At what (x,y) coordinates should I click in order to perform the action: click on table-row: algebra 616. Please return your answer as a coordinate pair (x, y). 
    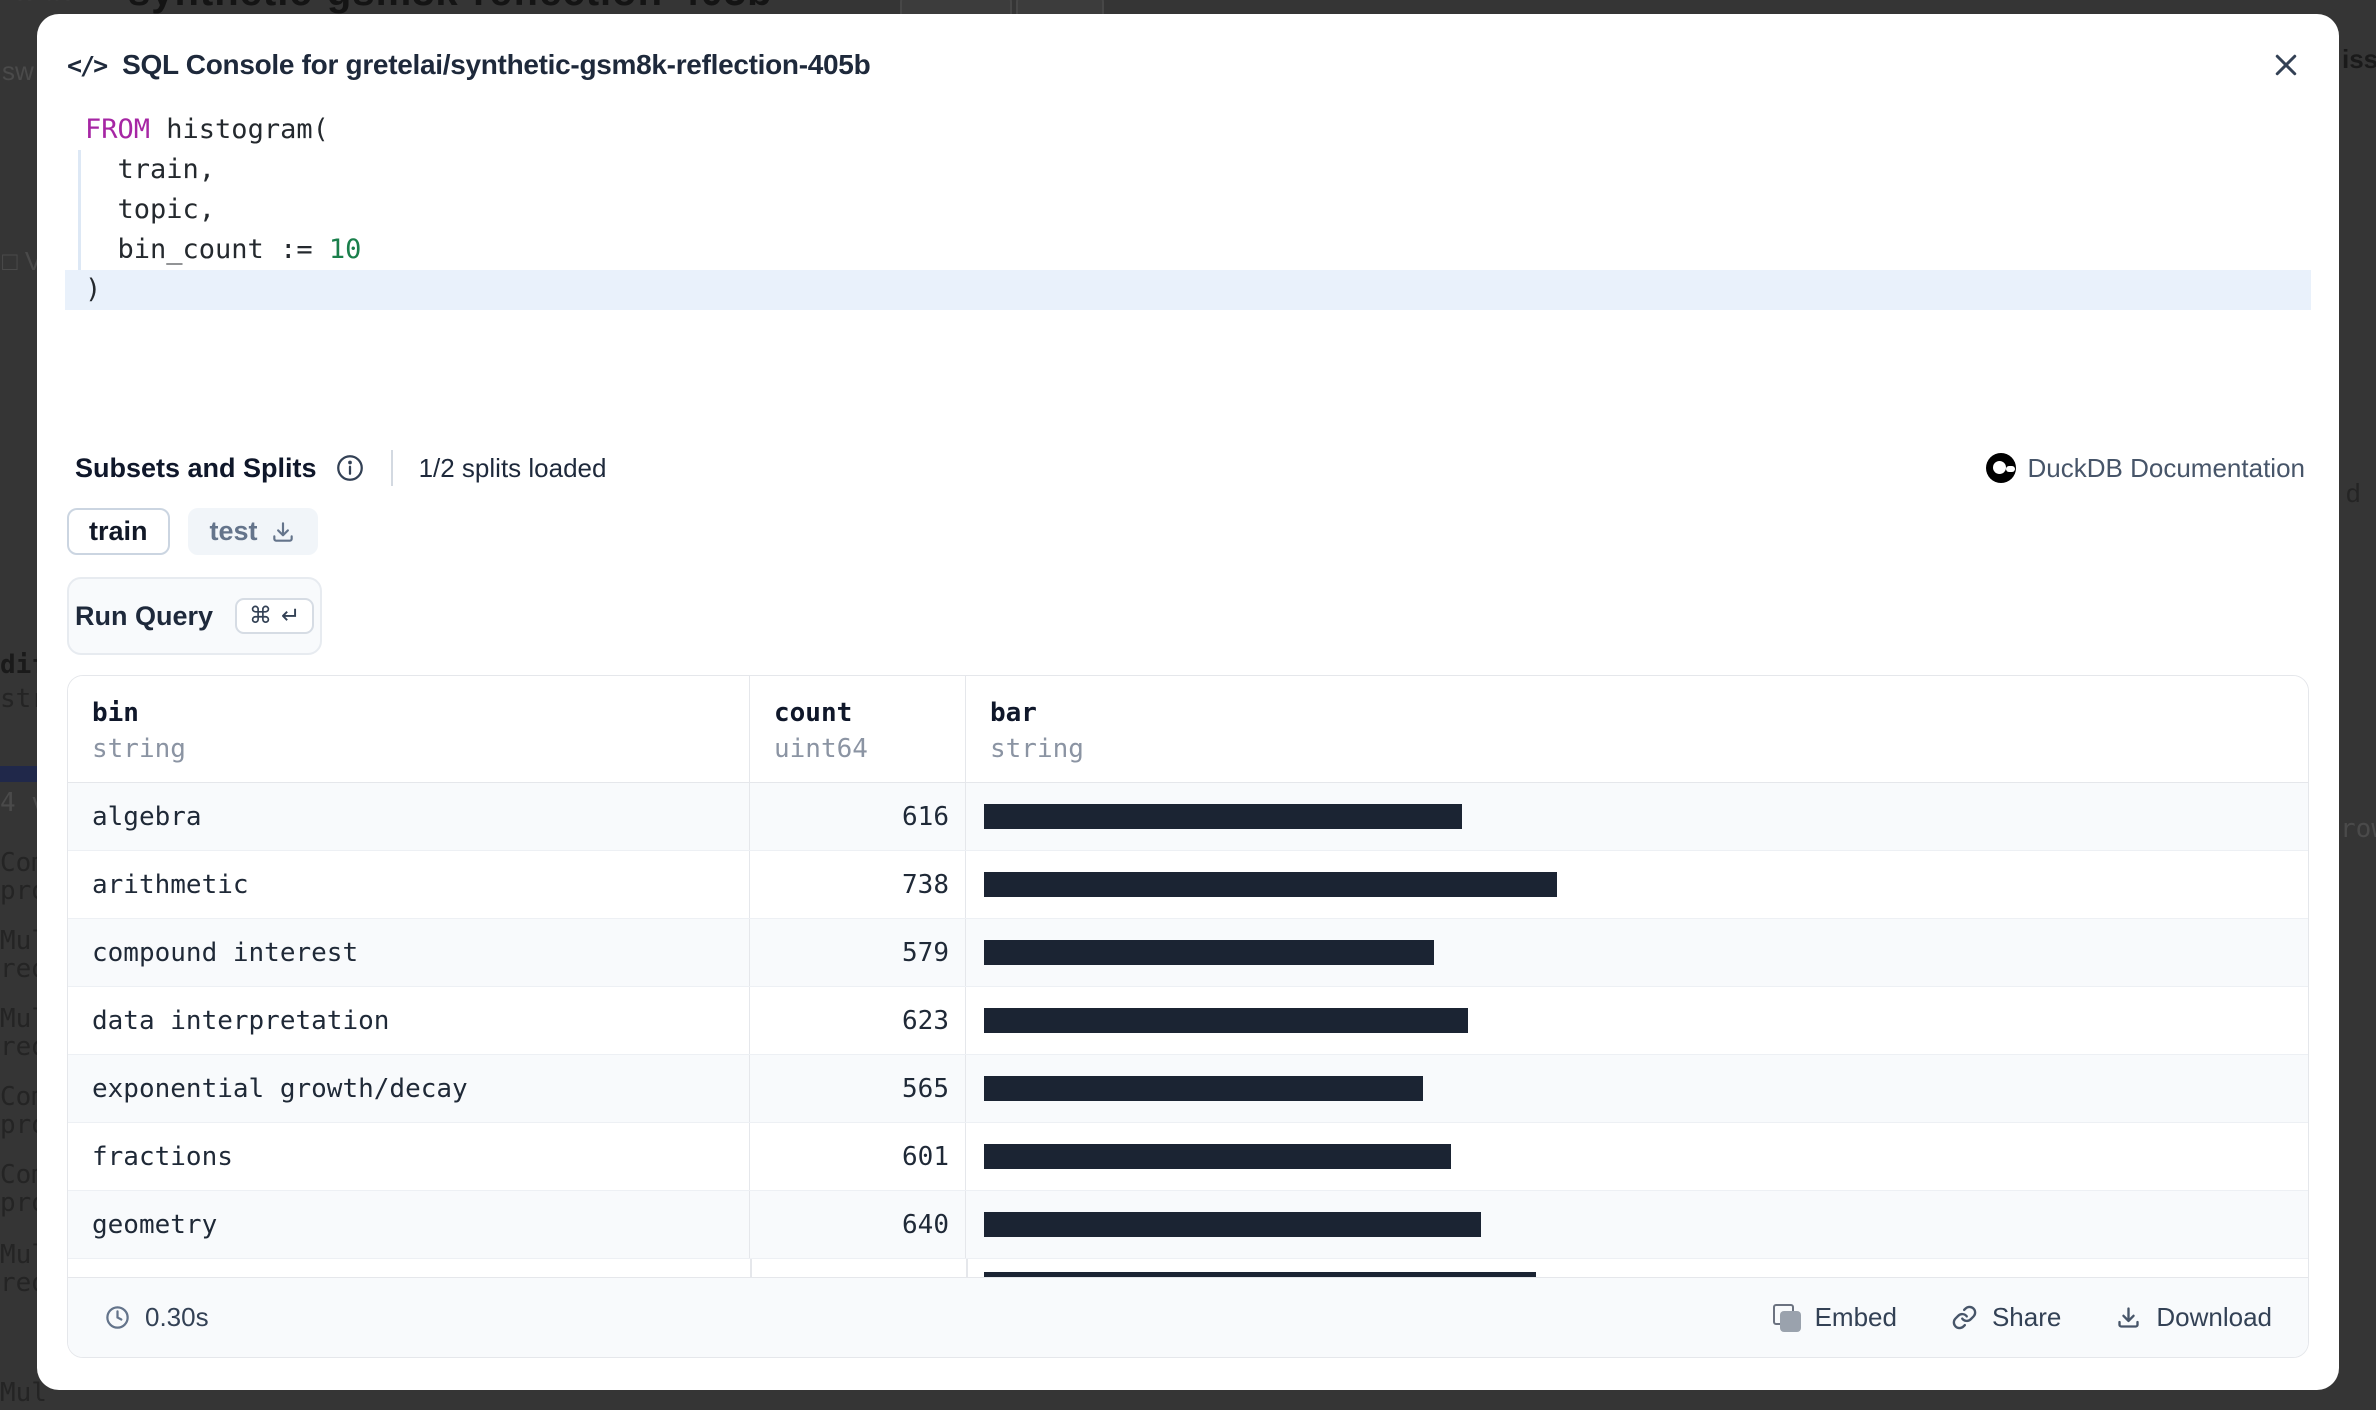
    Looking at the image, I should click on (1188, 816).